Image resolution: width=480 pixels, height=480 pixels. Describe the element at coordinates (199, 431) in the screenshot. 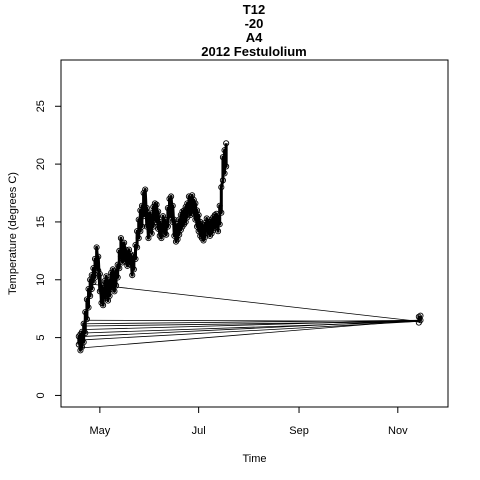

I see `x-tick-label: Jul` at that location.